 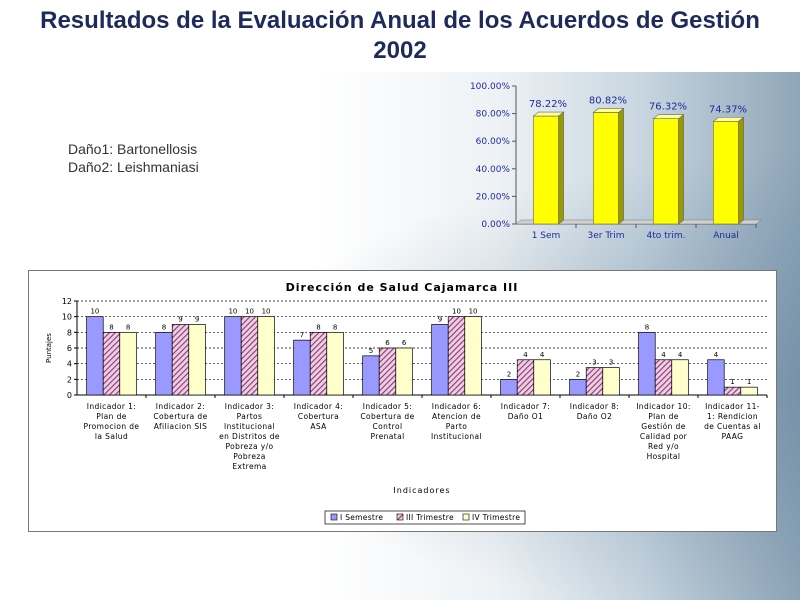 What do you see at coordinates (496, 517) in the screenshot?
I see `legend-label: IV Trimestre` at bounding box center [496, 517].